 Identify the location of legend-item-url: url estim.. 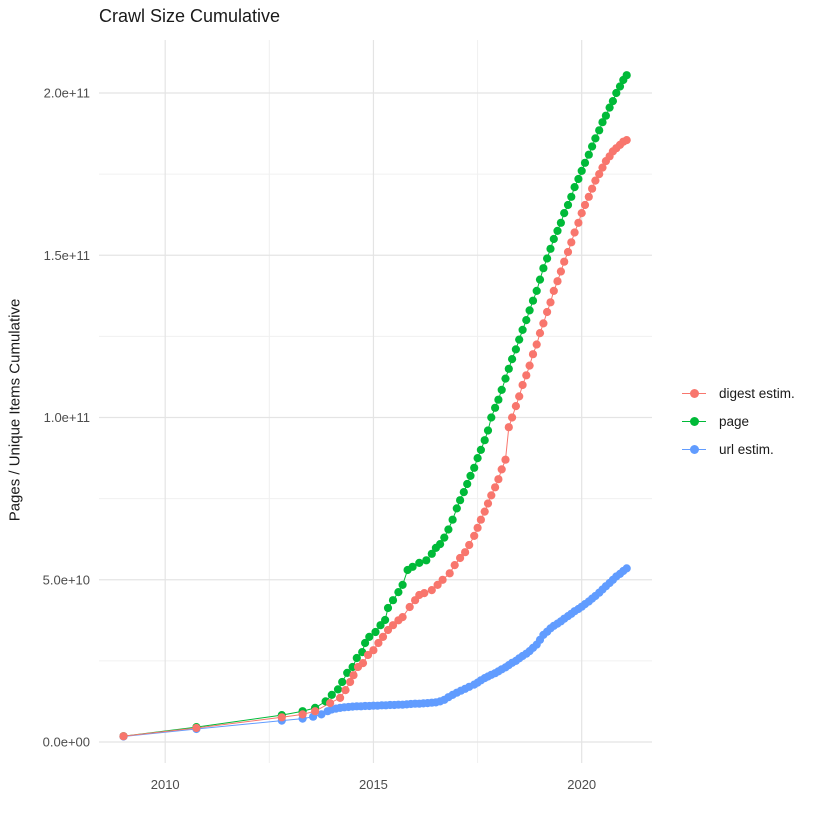
(738, 449).